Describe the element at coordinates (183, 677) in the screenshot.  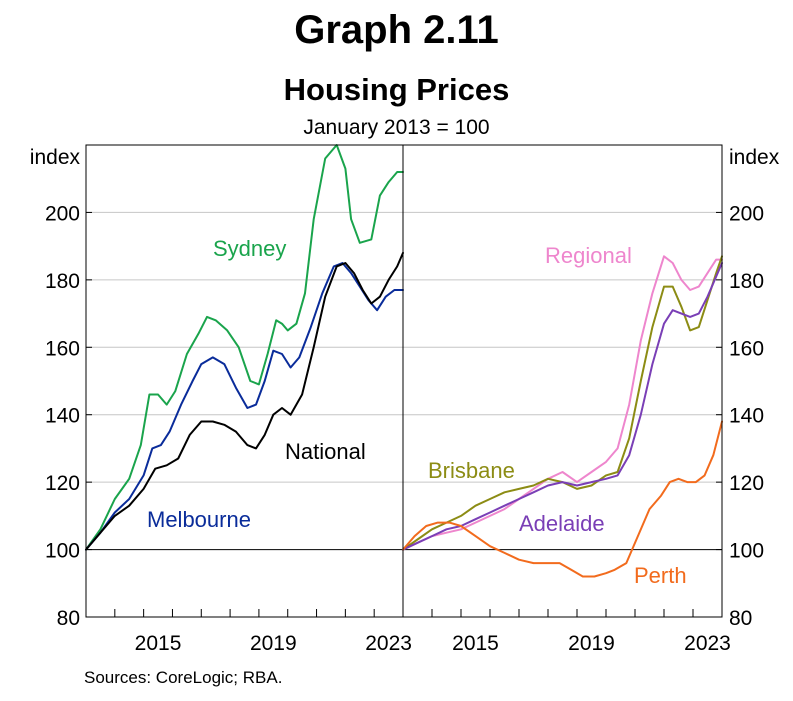
I see `source-note: Sources: CoreLogic; RBA.` at that location.